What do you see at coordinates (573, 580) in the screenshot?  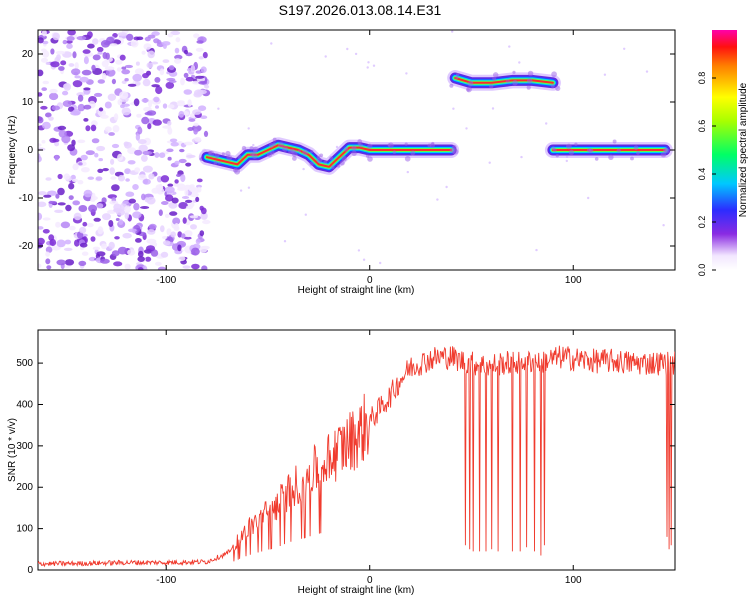 I see `x-tick-label: 100` at bounding box center [573, 580].